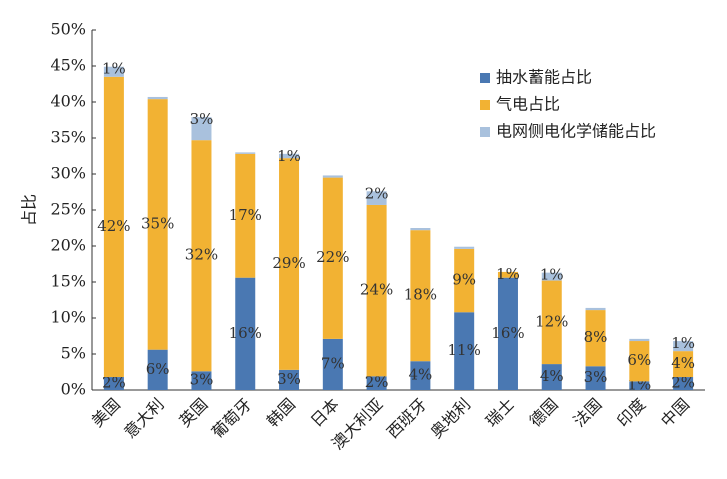 Image resolution: width=727 pixels, height=479 pixels. Describe the element at coordinates (450, 418) in the screenshot. I see `x-tick-label: 奥地利` at that location.